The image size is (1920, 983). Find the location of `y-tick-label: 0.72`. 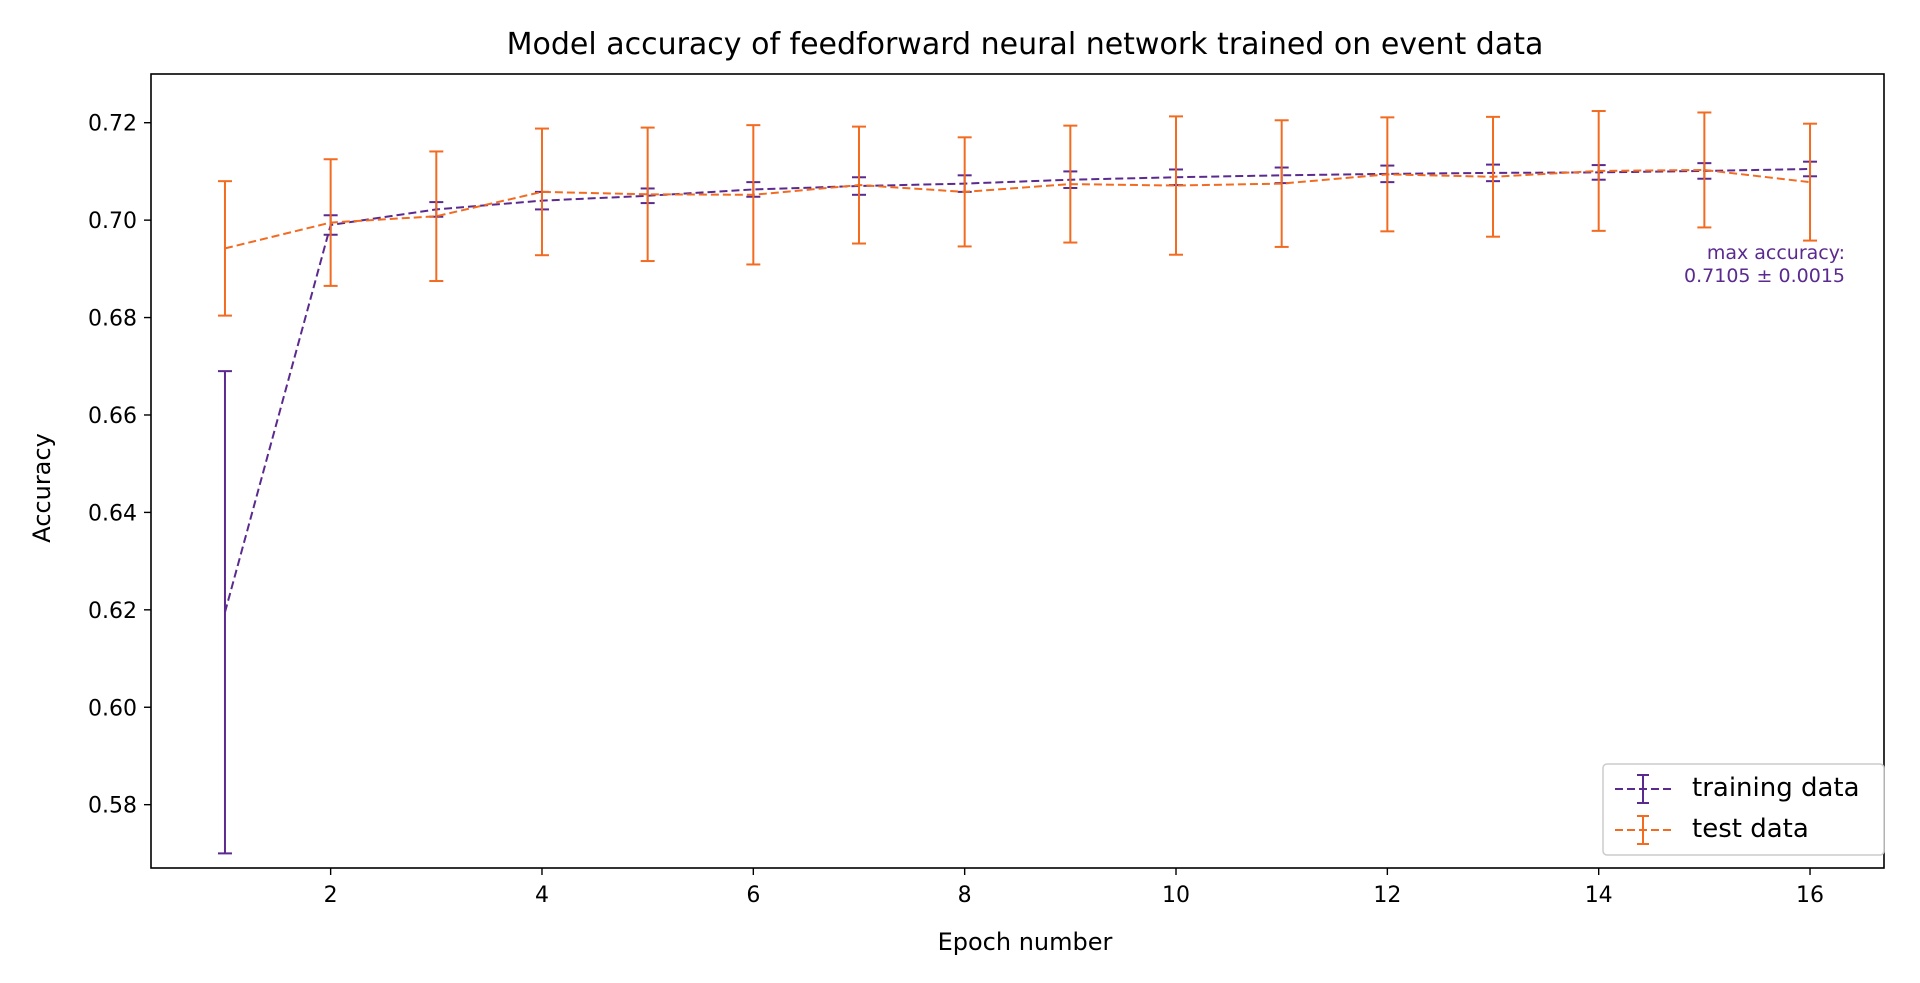

y-tick-label: 0.72 is located at coordinates (112, 124).